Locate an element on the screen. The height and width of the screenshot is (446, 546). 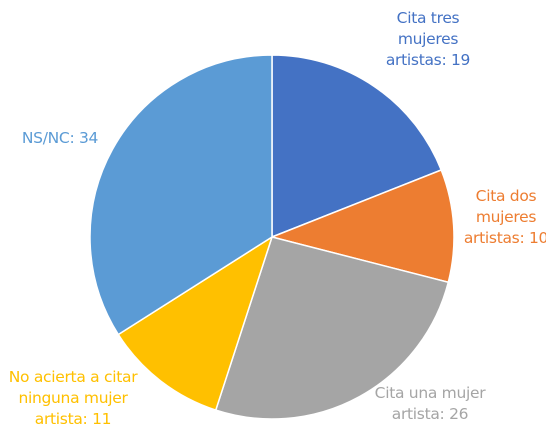
data-label: Cita una mujer artista: 26 is located at coordinates (430, 403).